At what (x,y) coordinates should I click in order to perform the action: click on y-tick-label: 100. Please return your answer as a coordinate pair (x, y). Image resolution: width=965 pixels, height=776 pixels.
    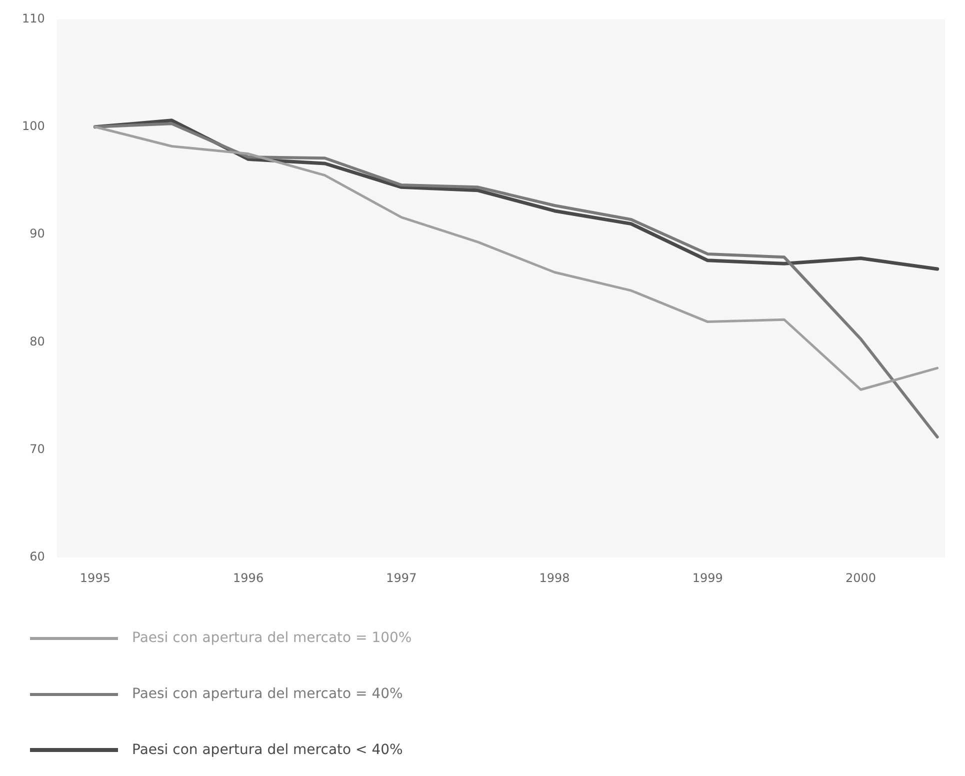
    Looking at the image, I should click on (33, 126).